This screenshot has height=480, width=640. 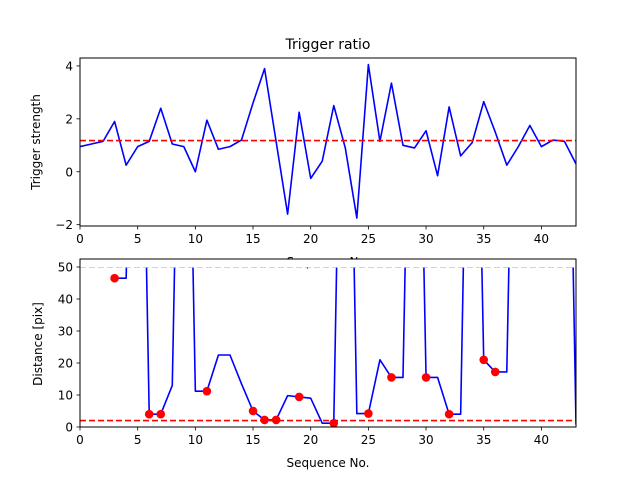 I want to click on y-axis-label: Distance [pix], so click(x=38, y=344).